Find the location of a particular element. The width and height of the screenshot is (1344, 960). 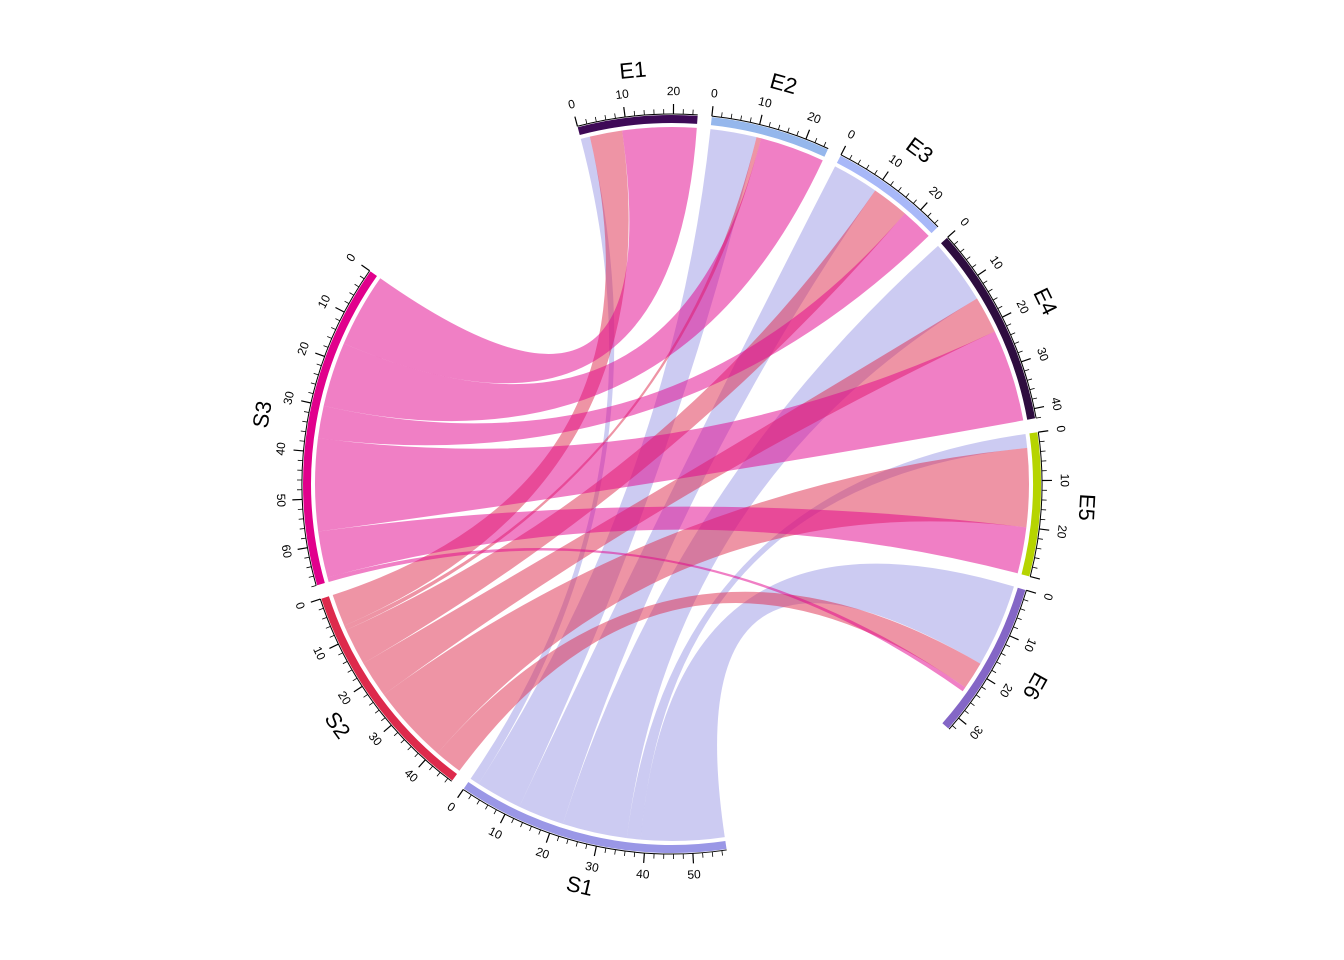

sector-label-e2: E2 is located at coordinates (783, 83).